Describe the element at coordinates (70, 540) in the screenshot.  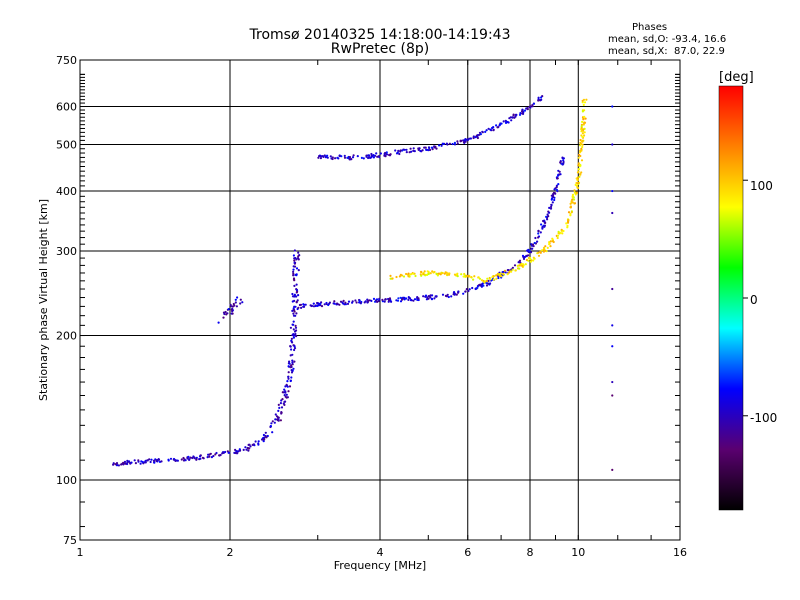
I see `y-tick-label: 75` at that location.